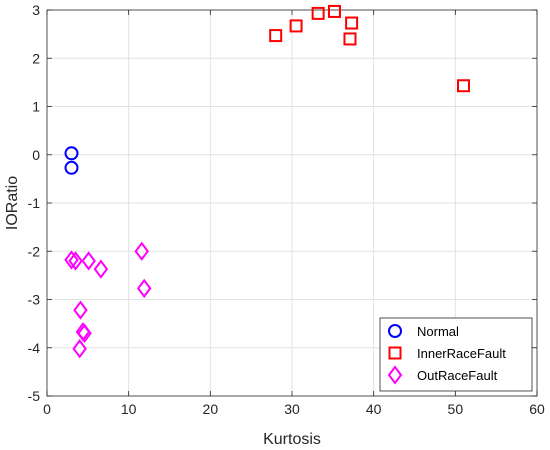 The height and width of the screenshot is (450, 550). Describe the element at coordinates (292, 439) in the screenshot. I see `x-axis-label: Kurtosis` at that location.